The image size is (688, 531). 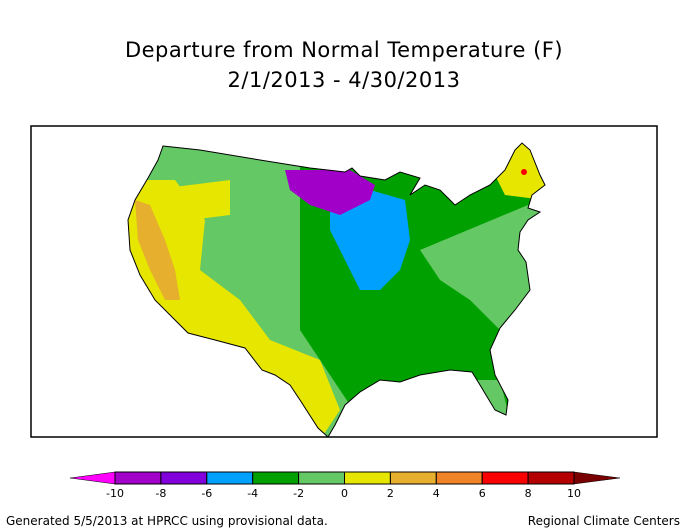 What do you see at coordinates (92, 478) in the screenshot?
I see `legend-below-arrow` at bounding box center [92, 478].